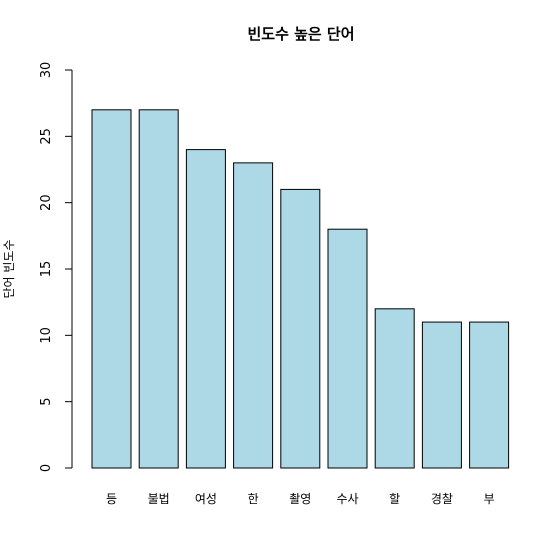 The width and height of the screenshot is (546, 535). I want to click on y-axis-label: 단어 빈도수, so click(9, 268).